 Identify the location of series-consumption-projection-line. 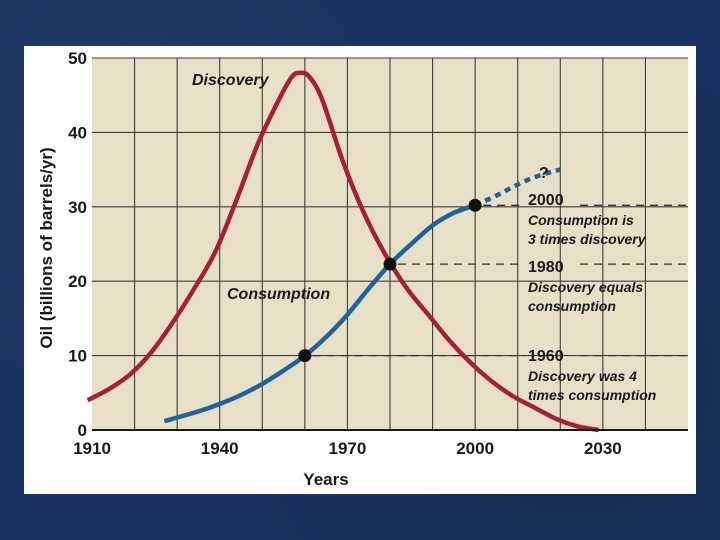
(517, 187).